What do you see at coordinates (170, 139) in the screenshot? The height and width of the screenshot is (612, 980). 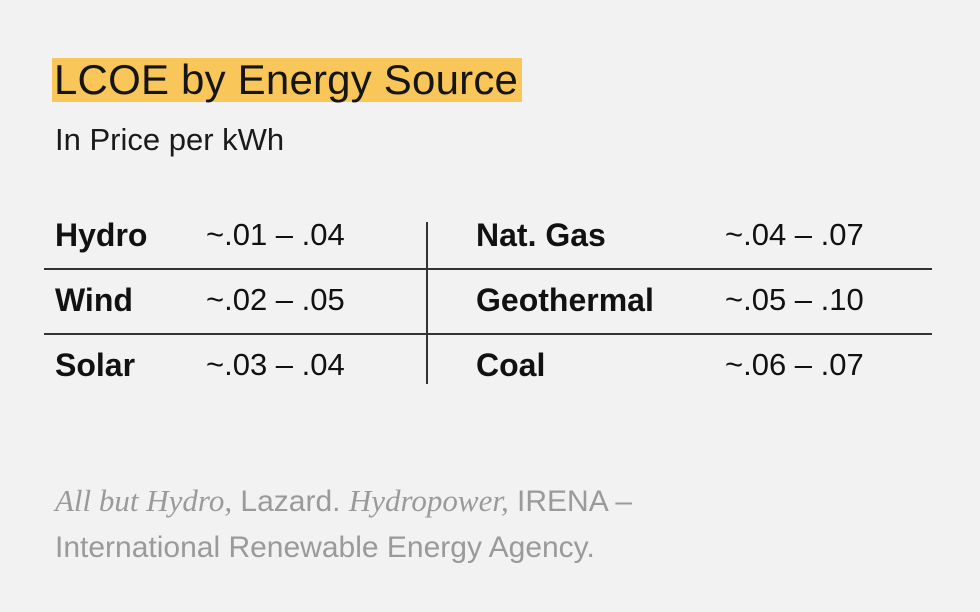 I see `page-subtitle: In Price per kWh` at bounding box center [170, 139].